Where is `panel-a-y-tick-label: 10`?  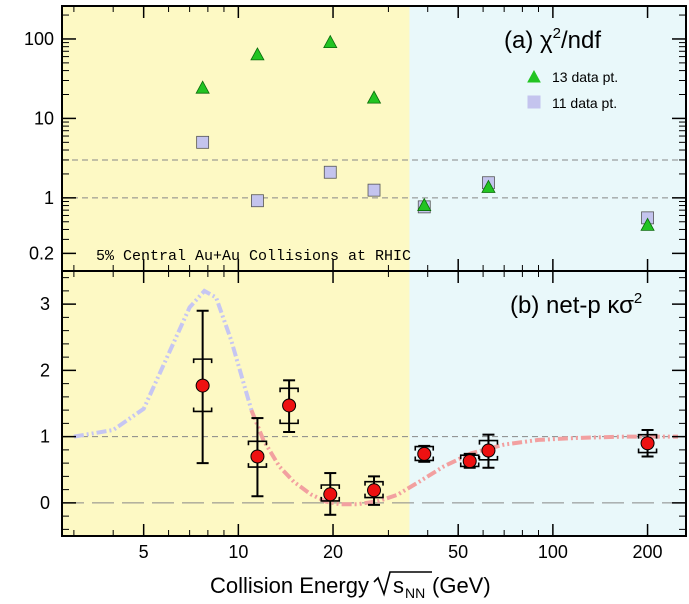
panel-a-y-tick-label: 10 is located at coordinates (44, 118).